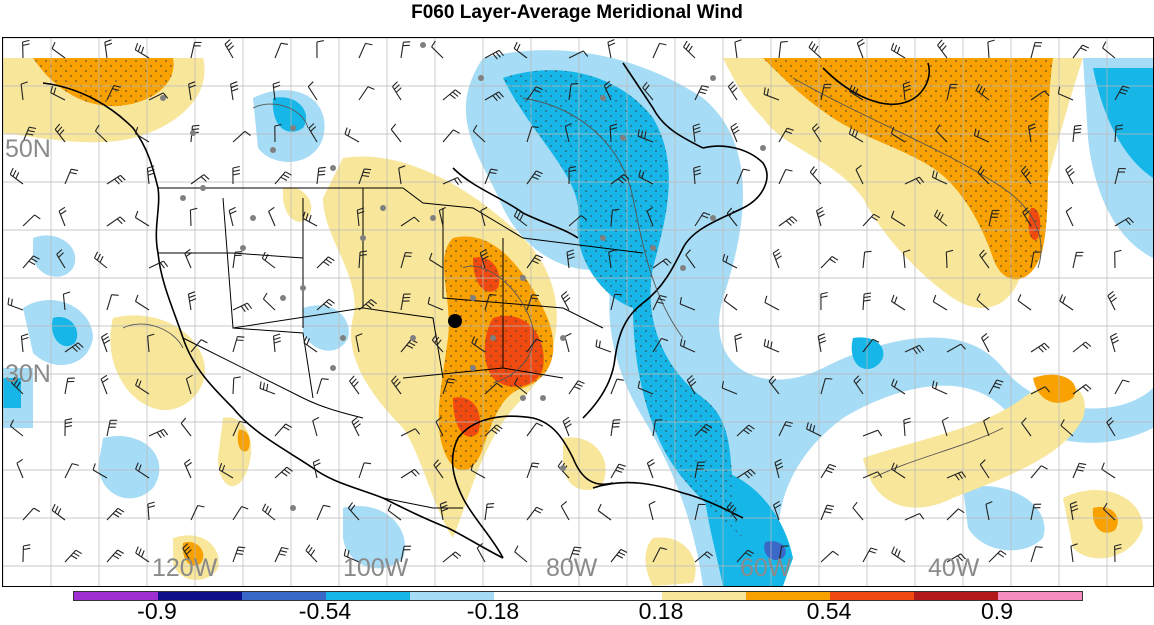  I want to click on longitude-label-120w: 120W, so click(184, 568).